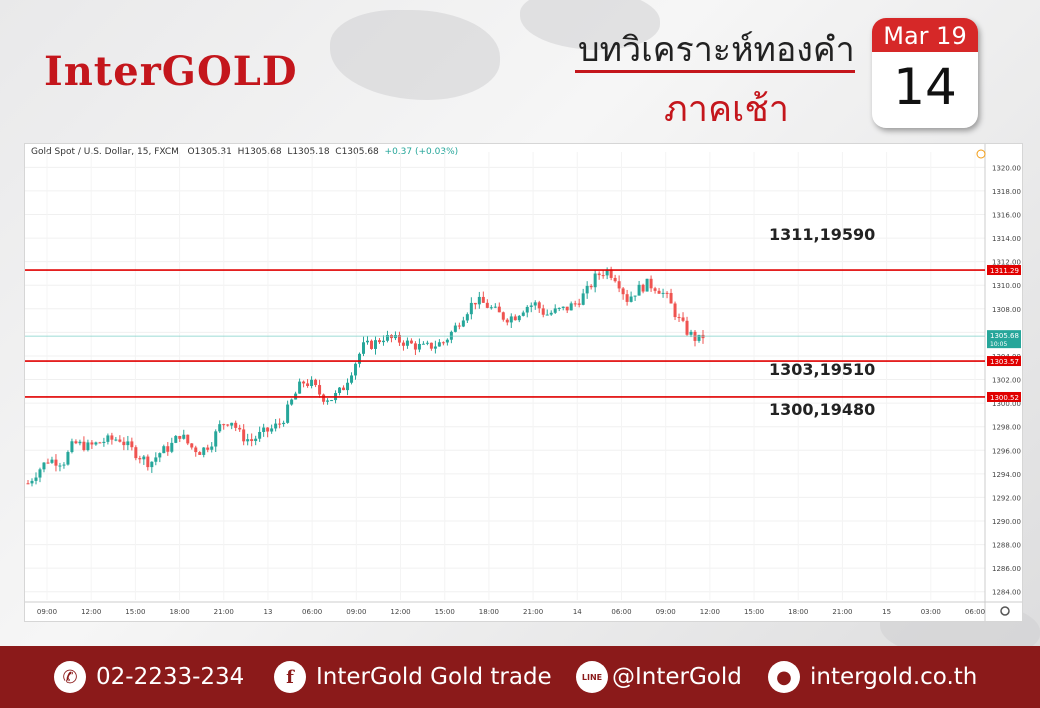 The height and width of the screenshot is (708, 1040). I want to click on y-tick-label: 1320.00, so click(1006, 168).